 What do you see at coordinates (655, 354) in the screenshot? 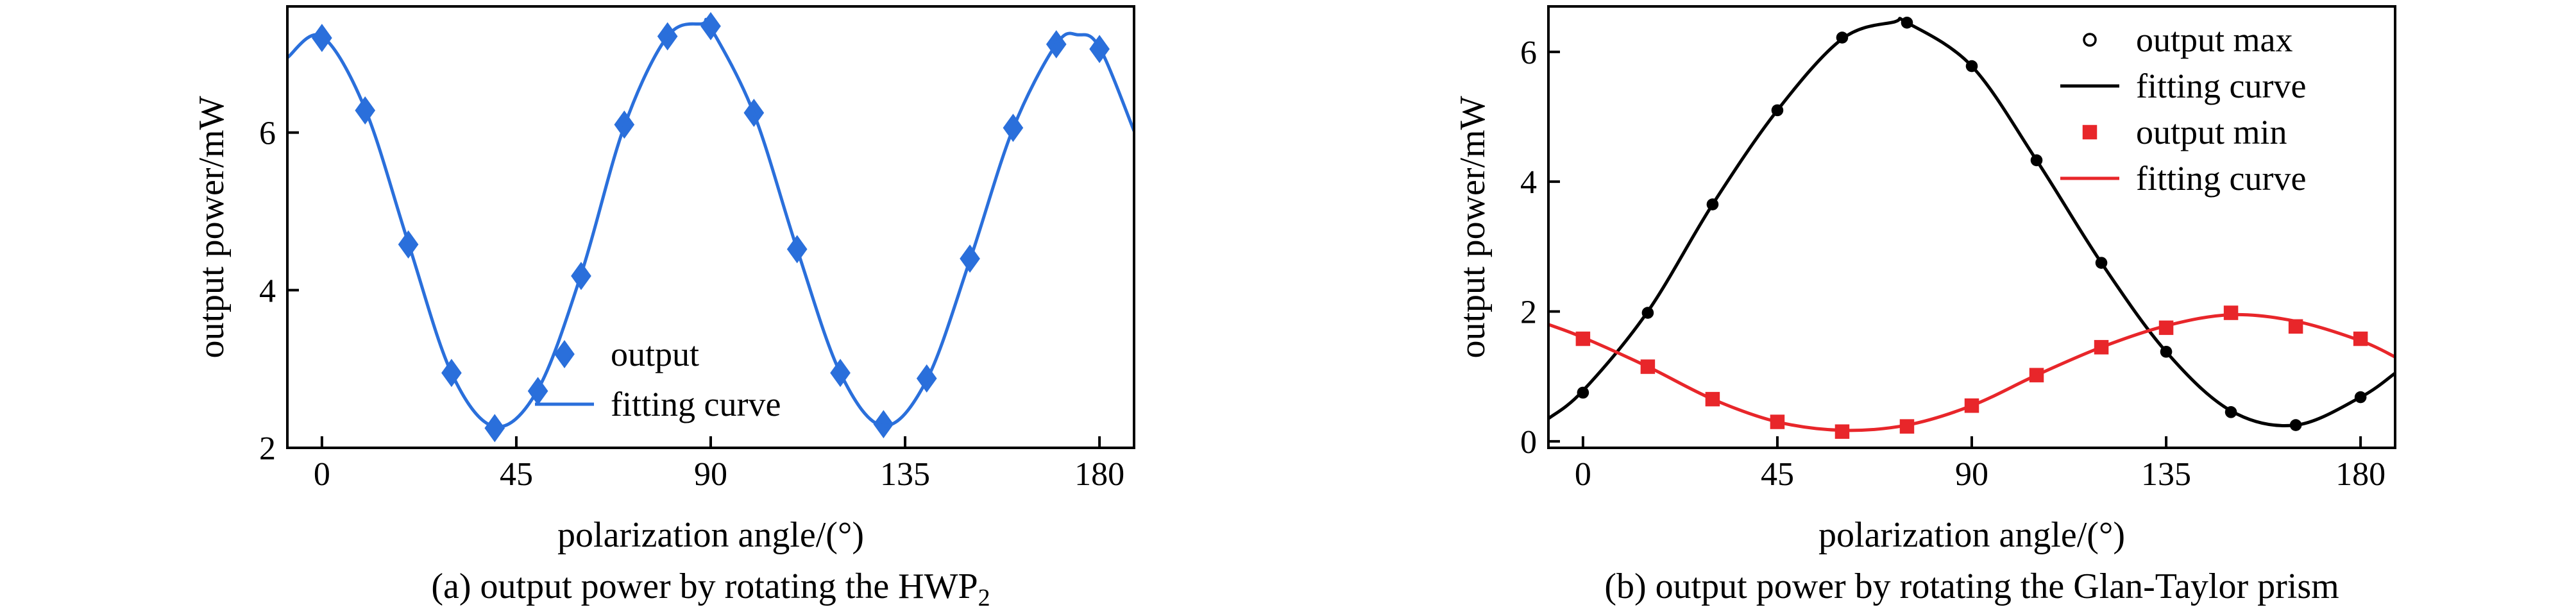
I see `legend-label-a-0: output` at bounding box center [655, 354].